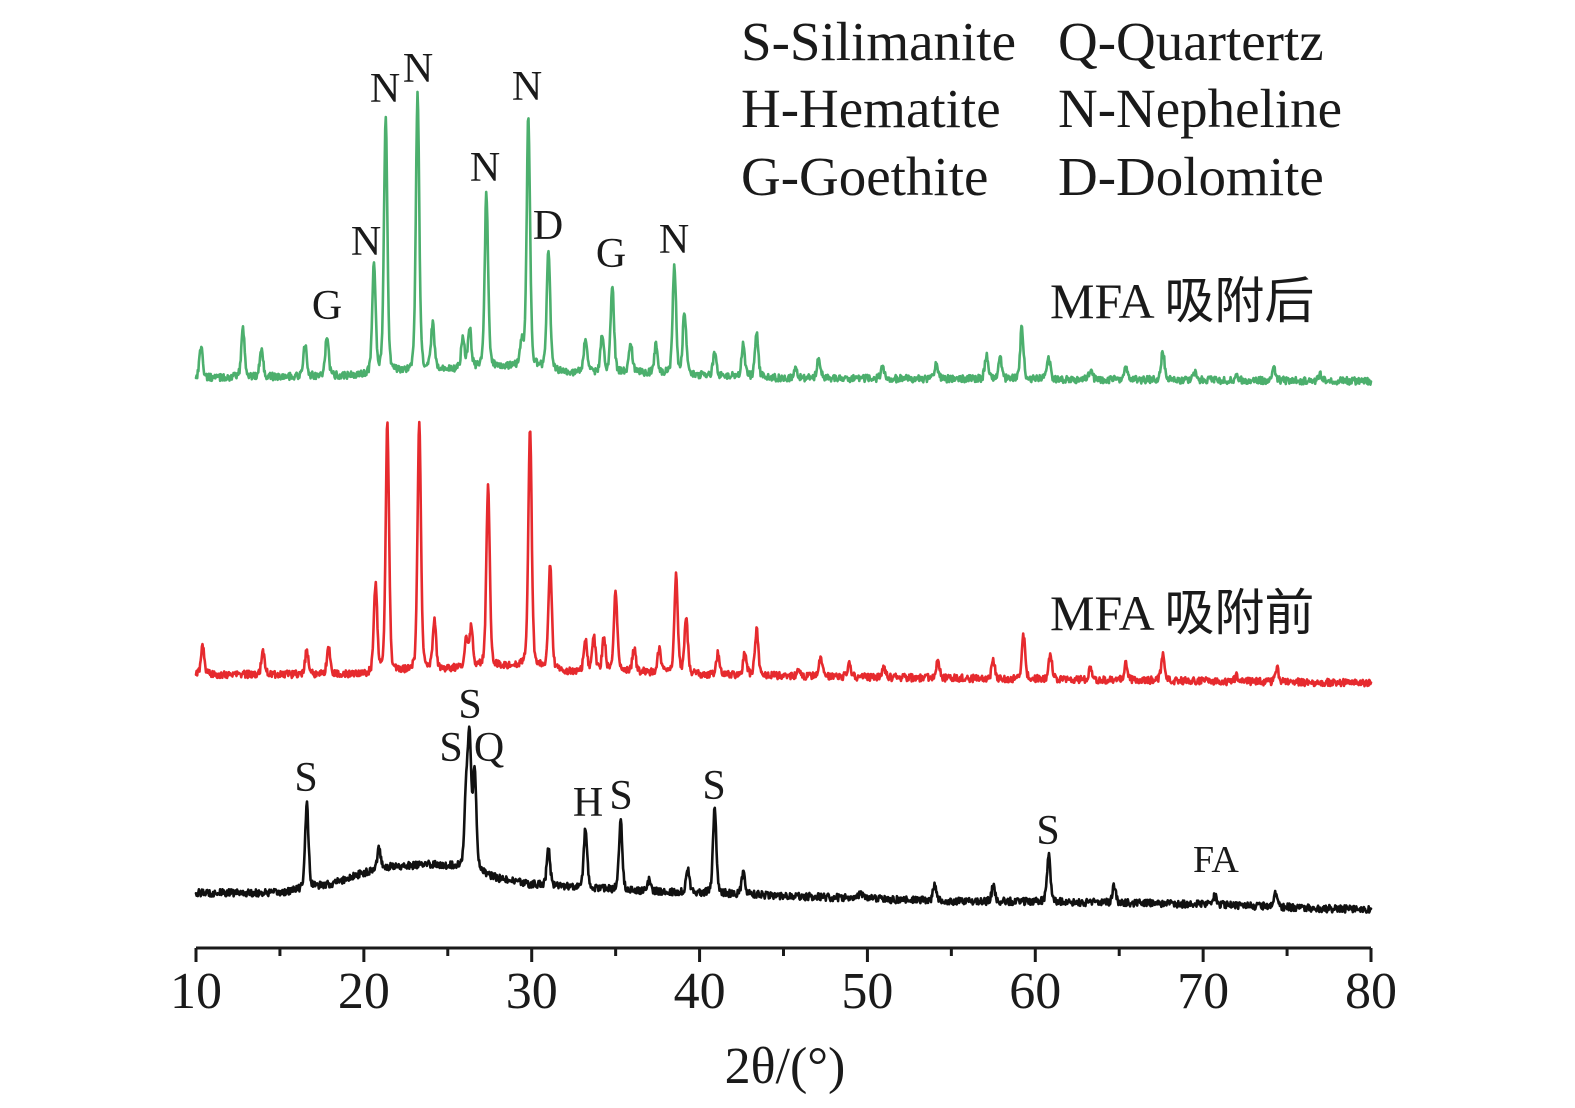  What do you see at coordinates (588, 803) in the screenshot?
I see `peak-label-hematite: H` at bounding box center [588, 803].